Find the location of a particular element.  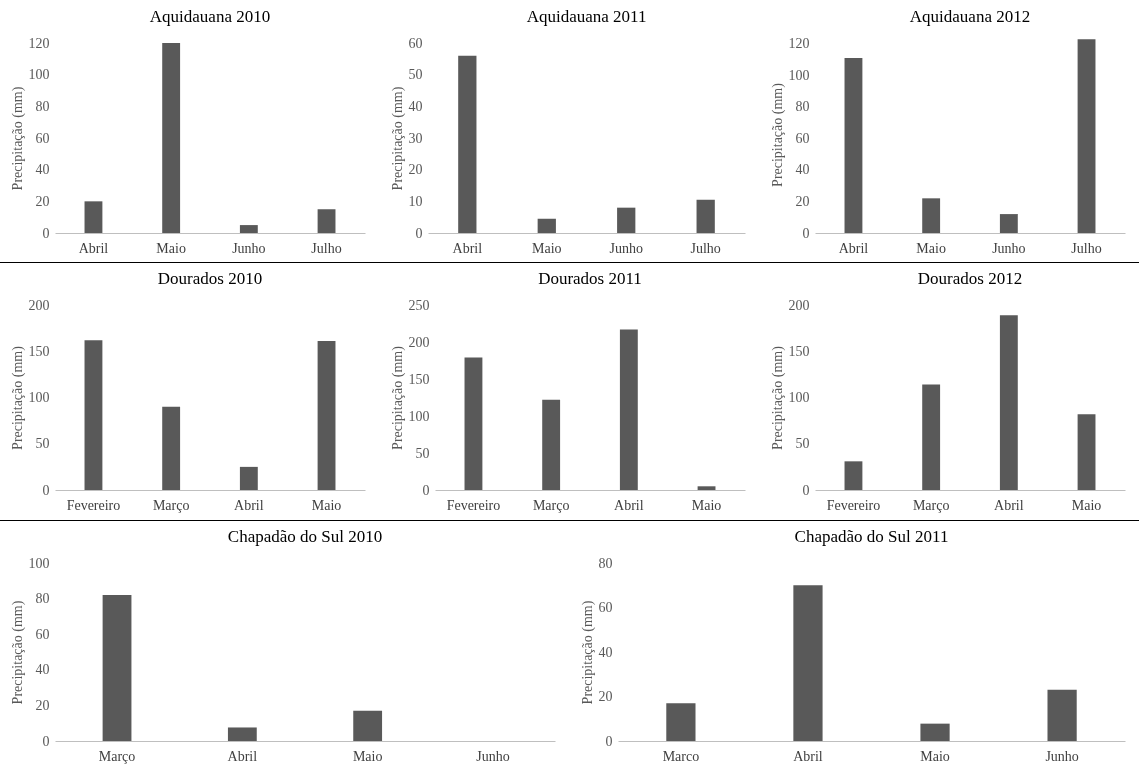

chart-title: Dourados 2010 is located at coordinates (210, 278).